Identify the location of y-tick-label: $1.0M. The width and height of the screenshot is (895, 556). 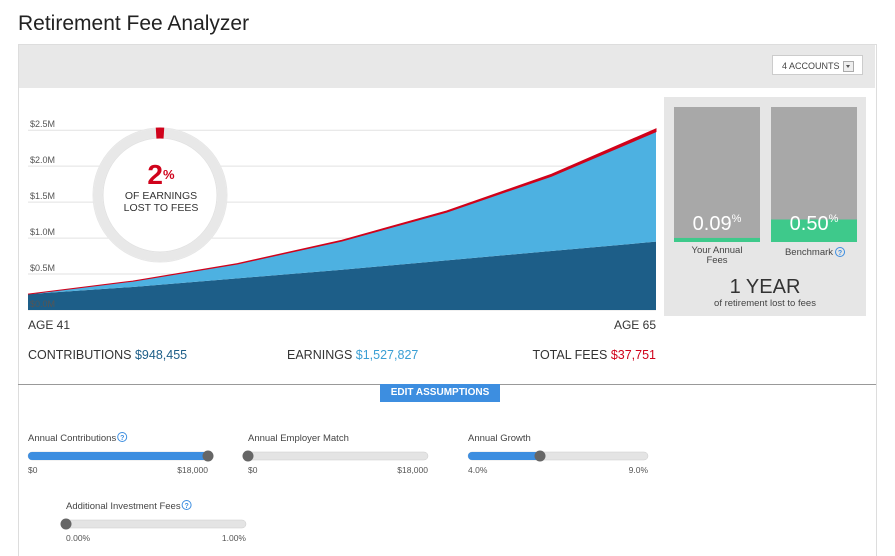
(42, 232).